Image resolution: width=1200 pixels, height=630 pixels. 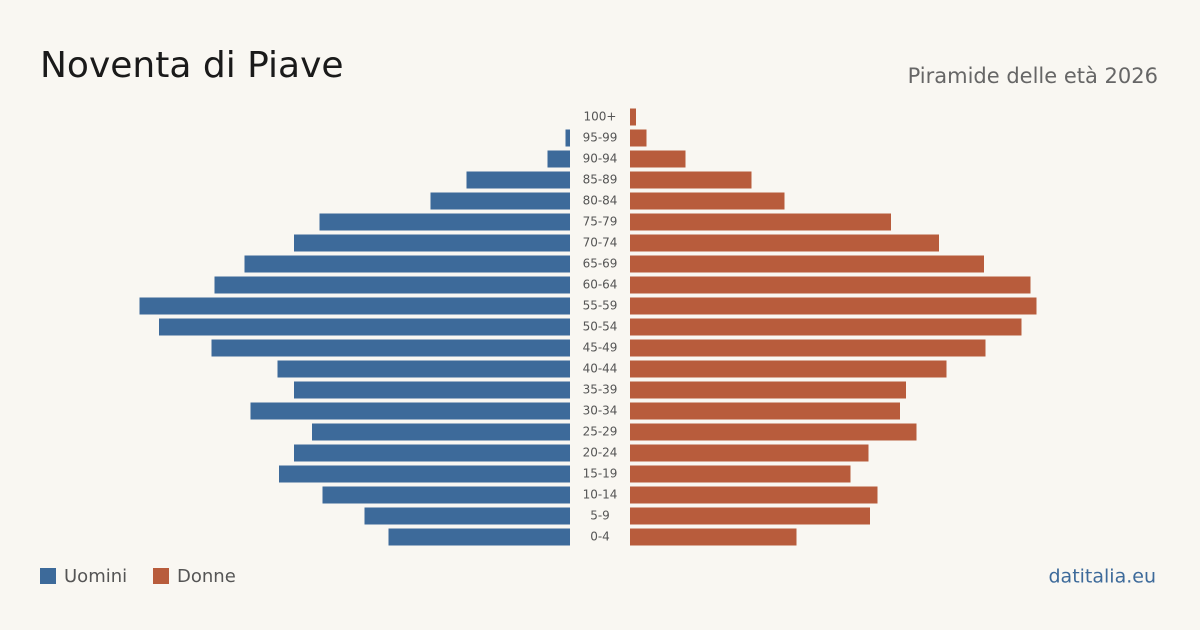 I want to click on chart-title: Noventa di Piave, so click(x=192, y=65).